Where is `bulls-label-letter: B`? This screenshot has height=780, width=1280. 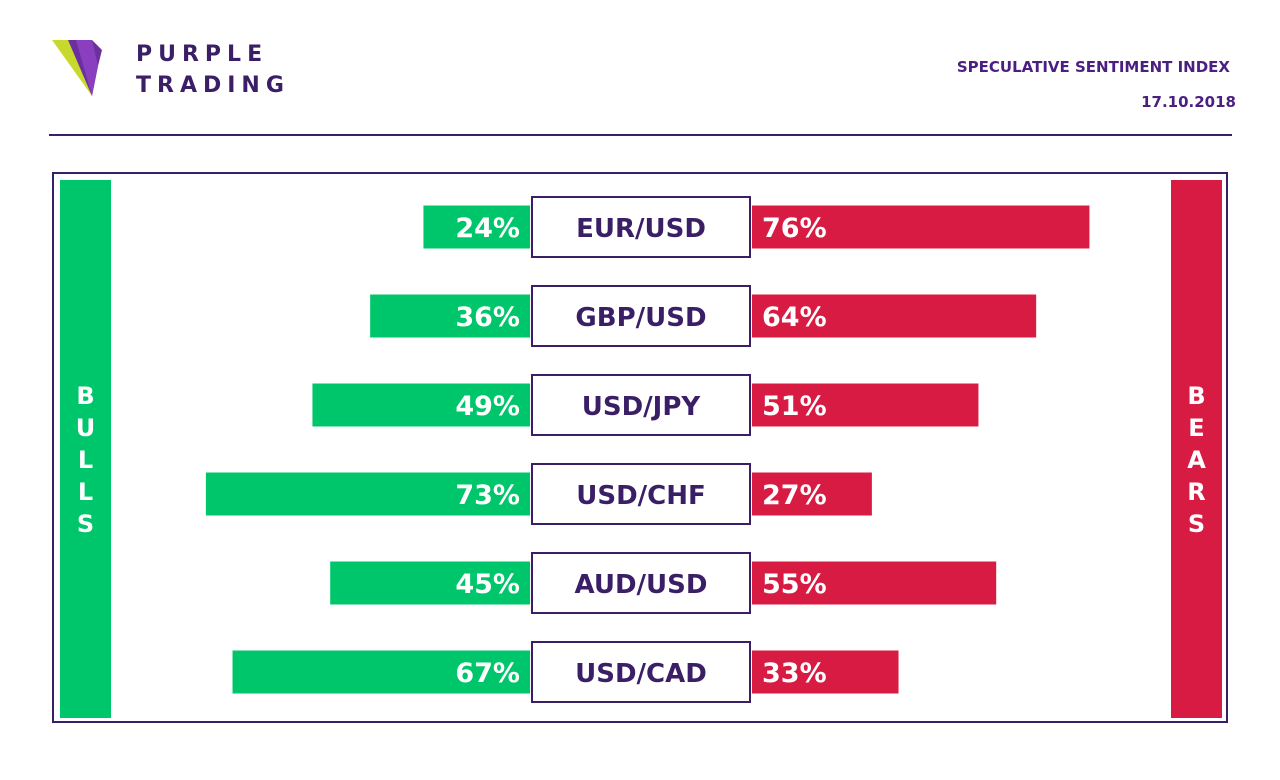
bulls-label-letter: B is located at coordinates (85, 396).